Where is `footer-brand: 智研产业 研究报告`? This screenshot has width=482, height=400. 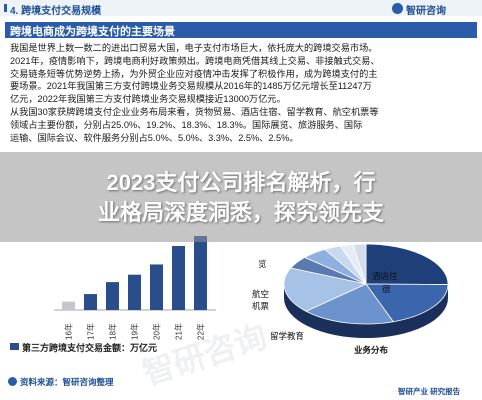
footer-brand: 智研产业 研究报告 is located at coordinates (429, 391).